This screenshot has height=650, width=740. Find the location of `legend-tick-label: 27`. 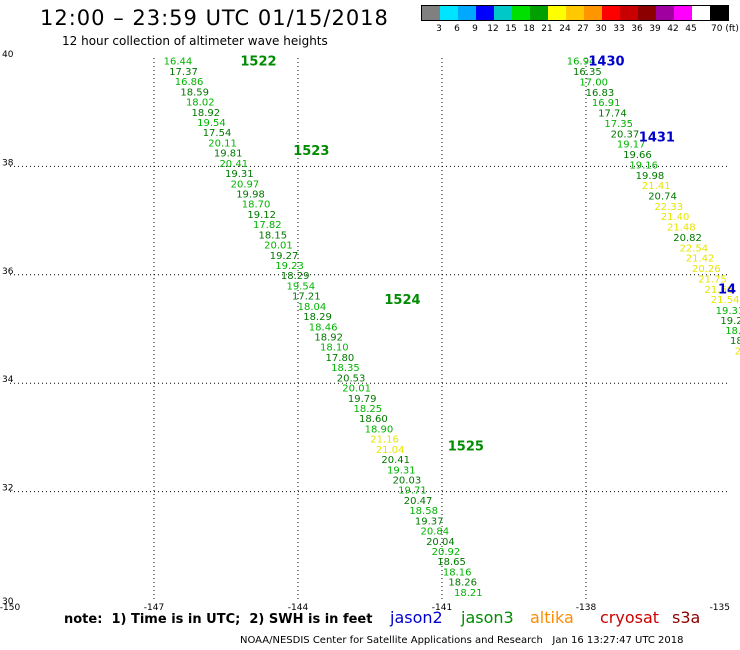

legend-tick-label: 27 is located at coordinates (583, 29).